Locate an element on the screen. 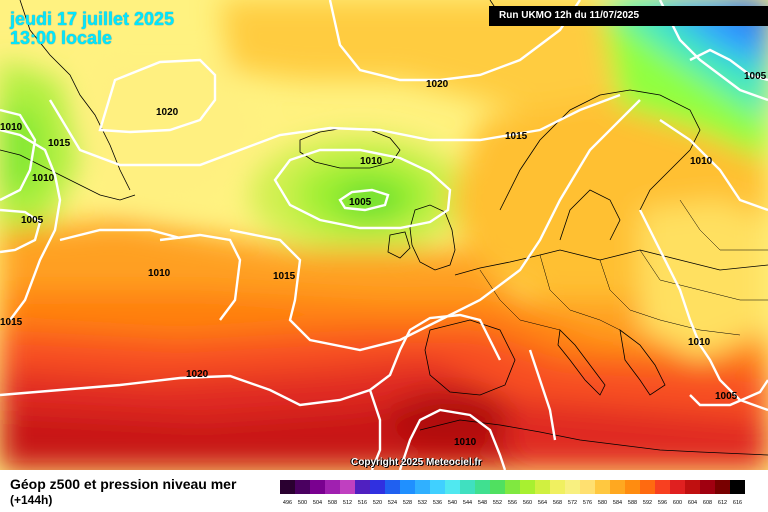  color-scale-label: 604 is located at coordinates (692, 503).